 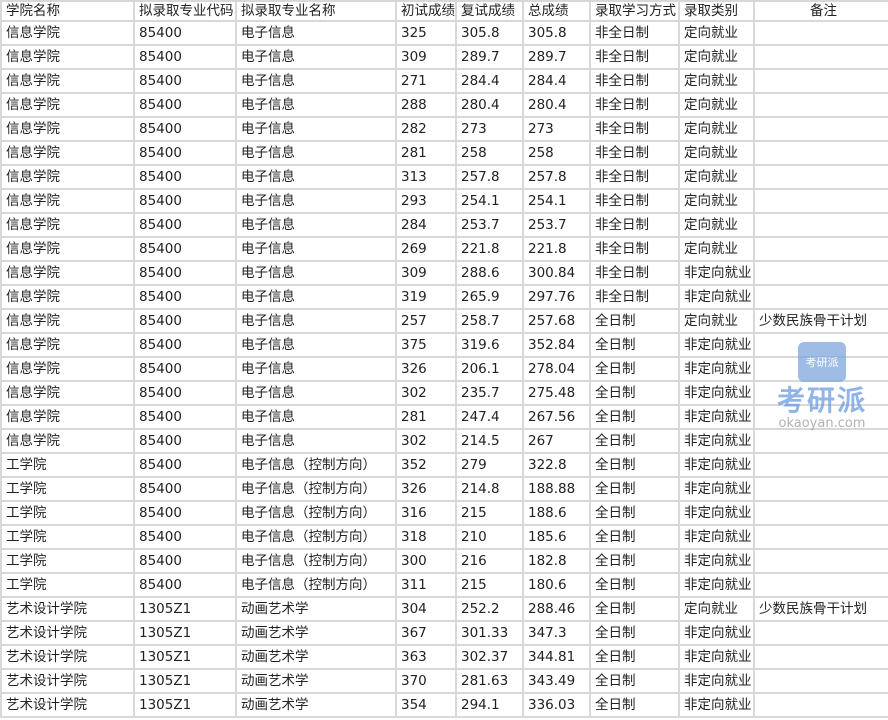 What do you see at coordinates (634, 11) in the screenshot?
I see `header-study-mode: 录取学习方式` at bounding box center [634, 11].